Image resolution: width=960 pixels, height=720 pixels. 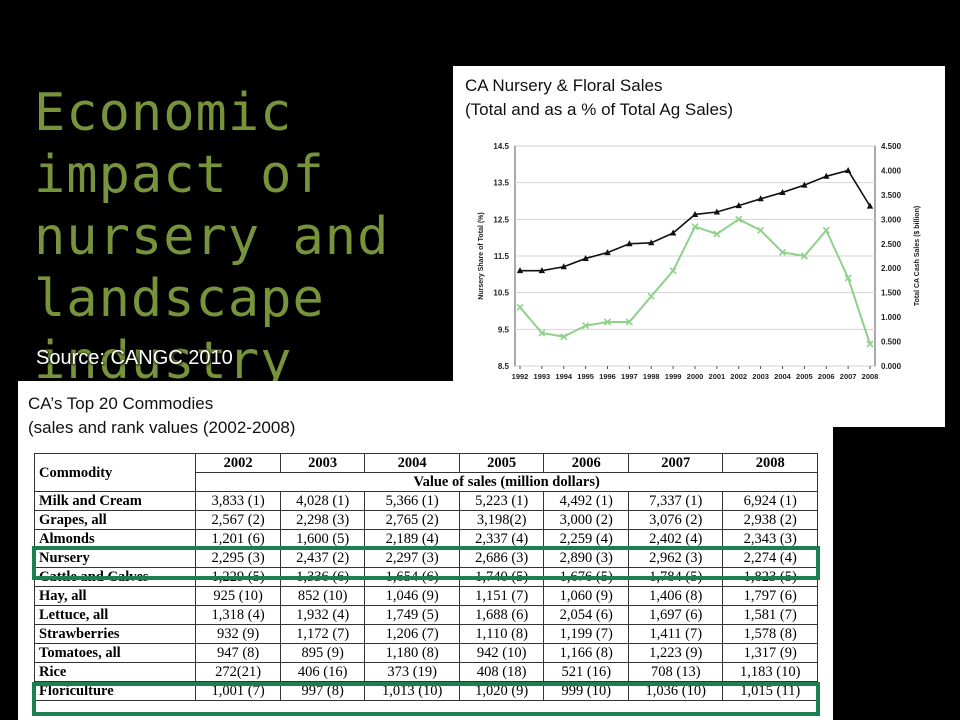 What do you see at coordinates (501, 219) in the screenshot?
I see `y-tick-label: 12.5` at bounding box center [501, 219].